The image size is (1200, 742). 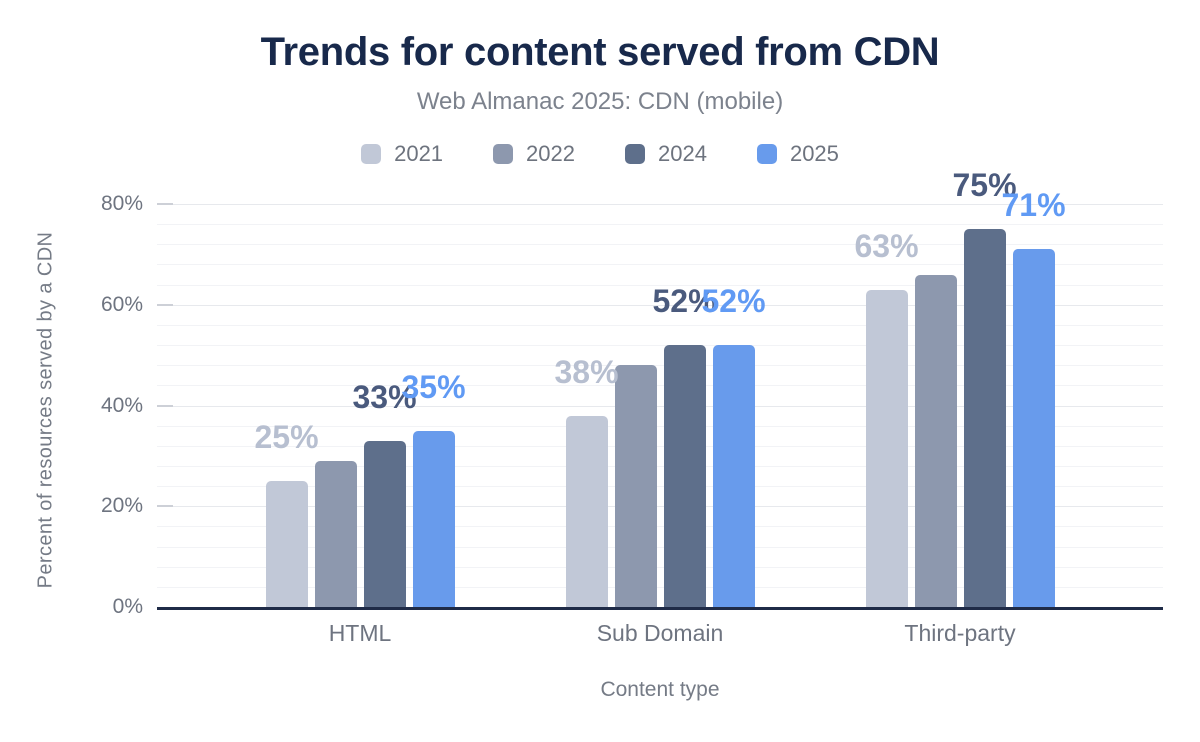 I want to click on bar-2024-third-party, so click(x=984, y=418).